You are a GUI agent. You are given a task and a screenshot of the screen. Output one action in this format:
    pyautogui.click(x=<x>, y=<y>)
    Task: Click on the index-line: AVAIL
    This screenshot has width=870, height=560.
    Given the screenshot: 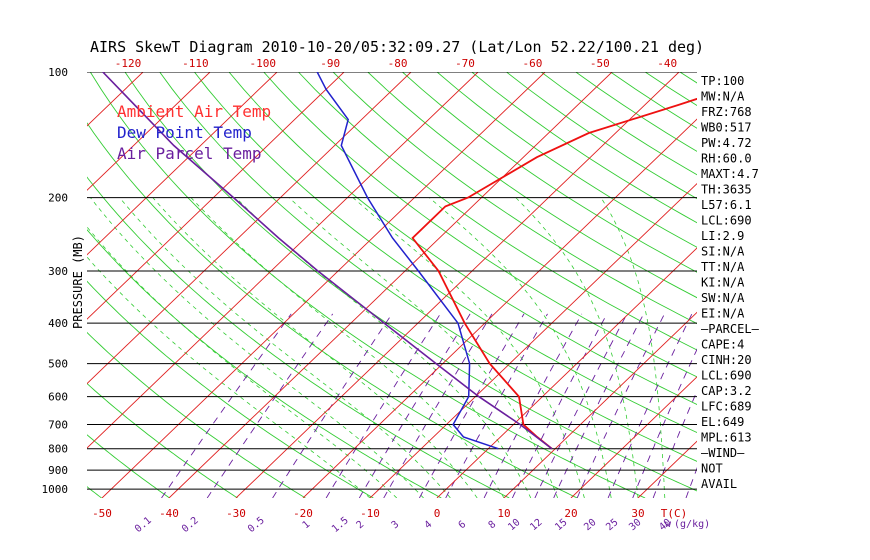 What is the action you would take?
    pyautogui.click(x=719, y=484)
    